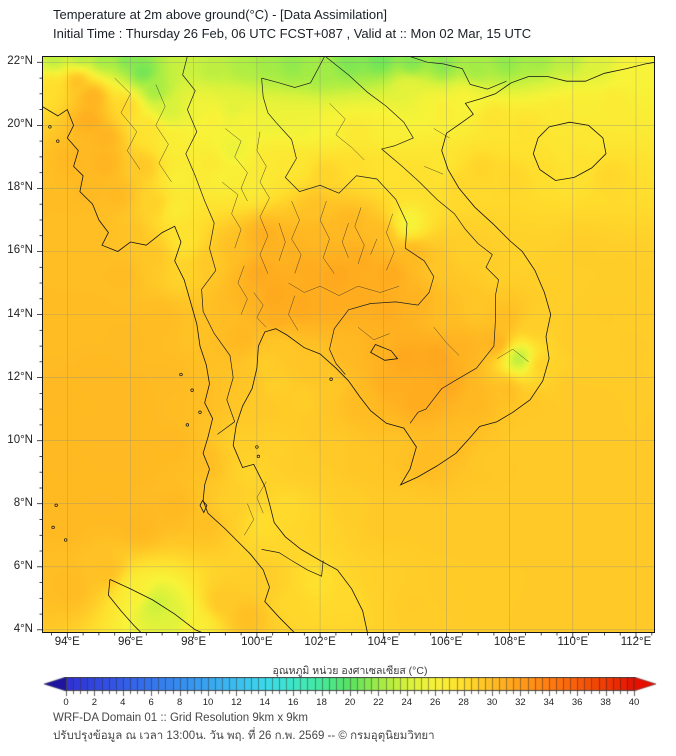 Image resolution: width=676 pixels, height=756 pixels. I want to click on colorbar-tick-label: 4, so click(123, 702).